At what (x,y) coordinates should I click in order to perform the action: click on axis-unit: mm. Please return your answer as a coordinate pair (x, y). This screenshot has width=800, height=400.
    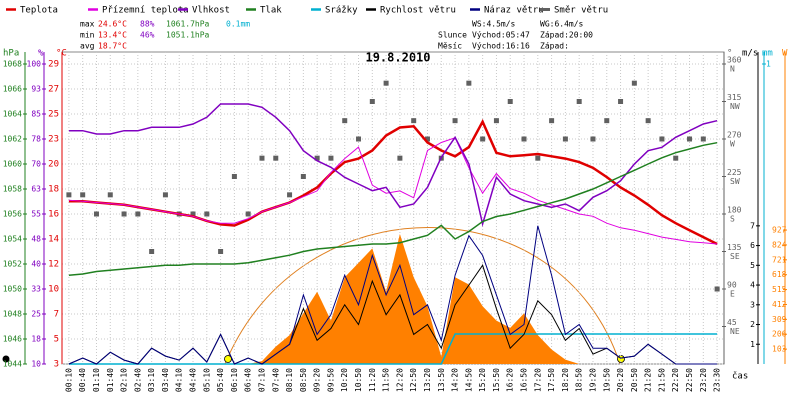
    Looking at the image, I should click on (767, 54).